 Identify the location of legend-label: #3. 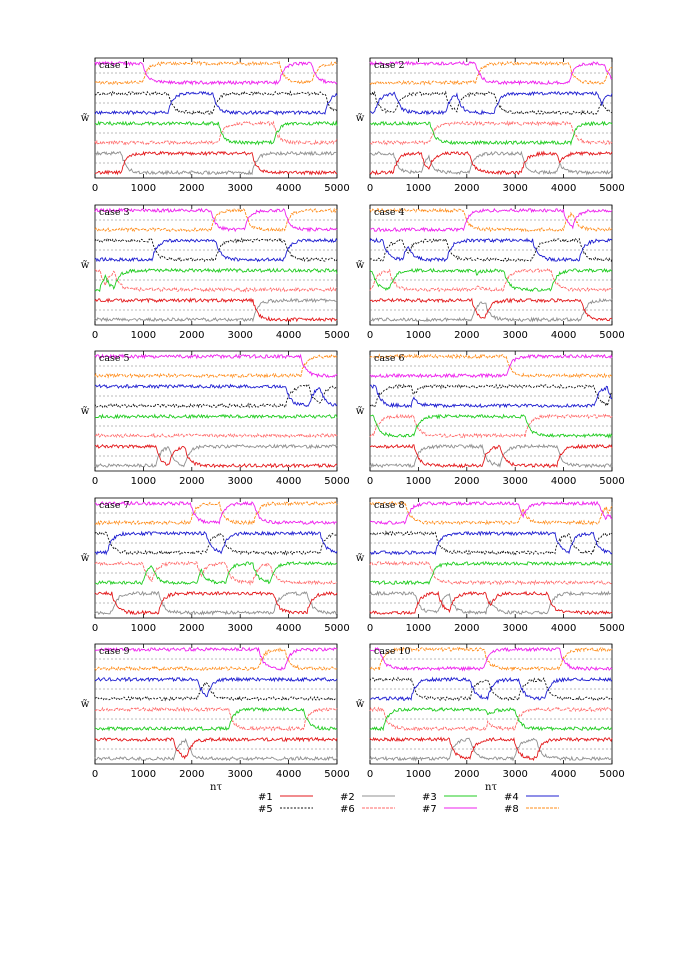
(429, 797).